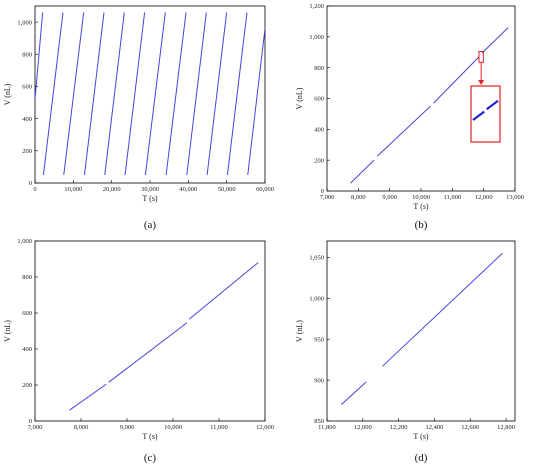 This screenshot has height=467, width=550. Describe the element at coordinates (34, 189) in the screenshot. I see `x-tick-label: 0` at that location.